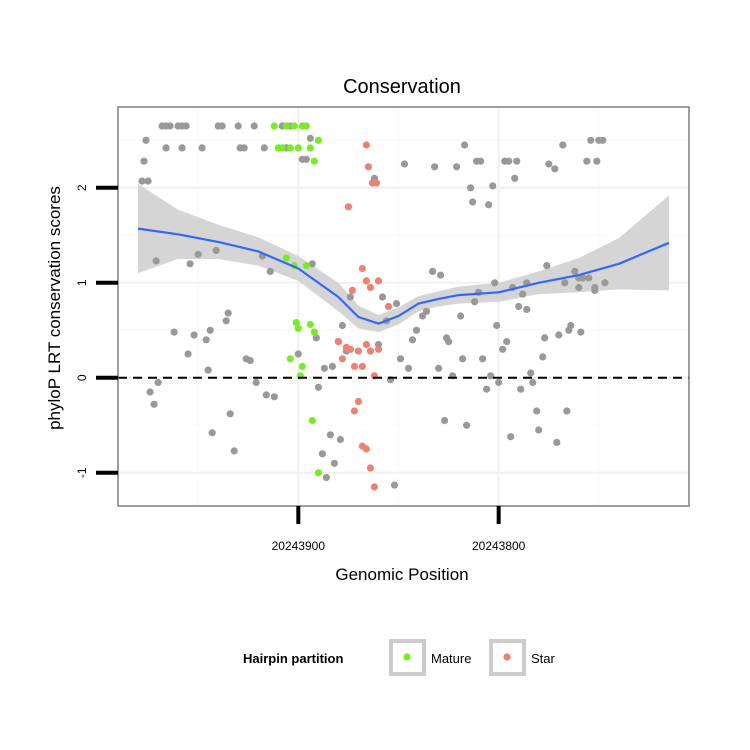  Describe the element at coordinates (82, 282) in the screenshot. I see `y-tick-label: 1` at that location.